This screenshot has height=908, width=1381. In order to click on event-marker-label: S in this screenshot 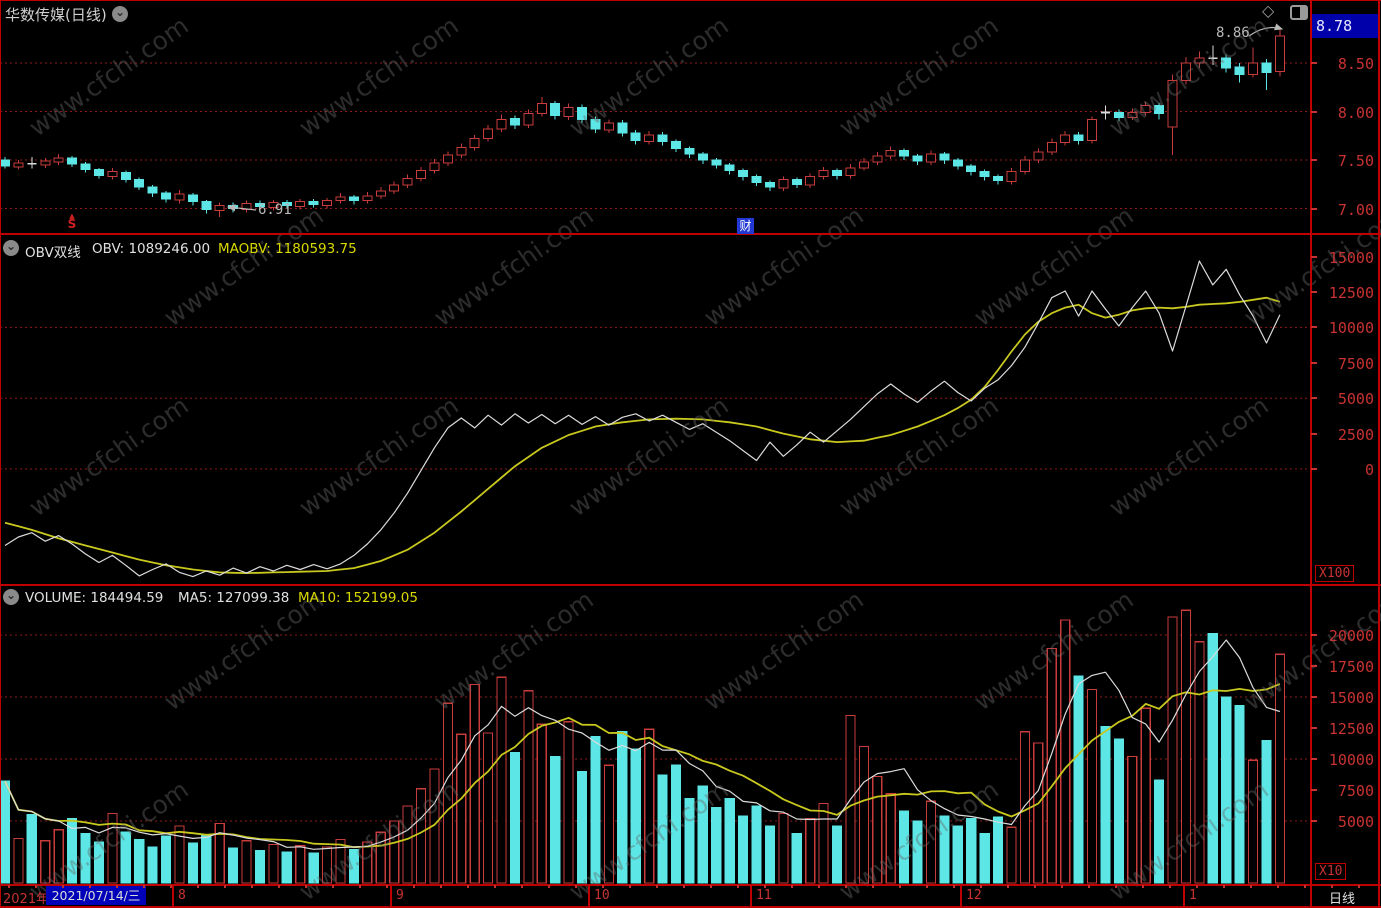, I will do `click(72, 224)`.